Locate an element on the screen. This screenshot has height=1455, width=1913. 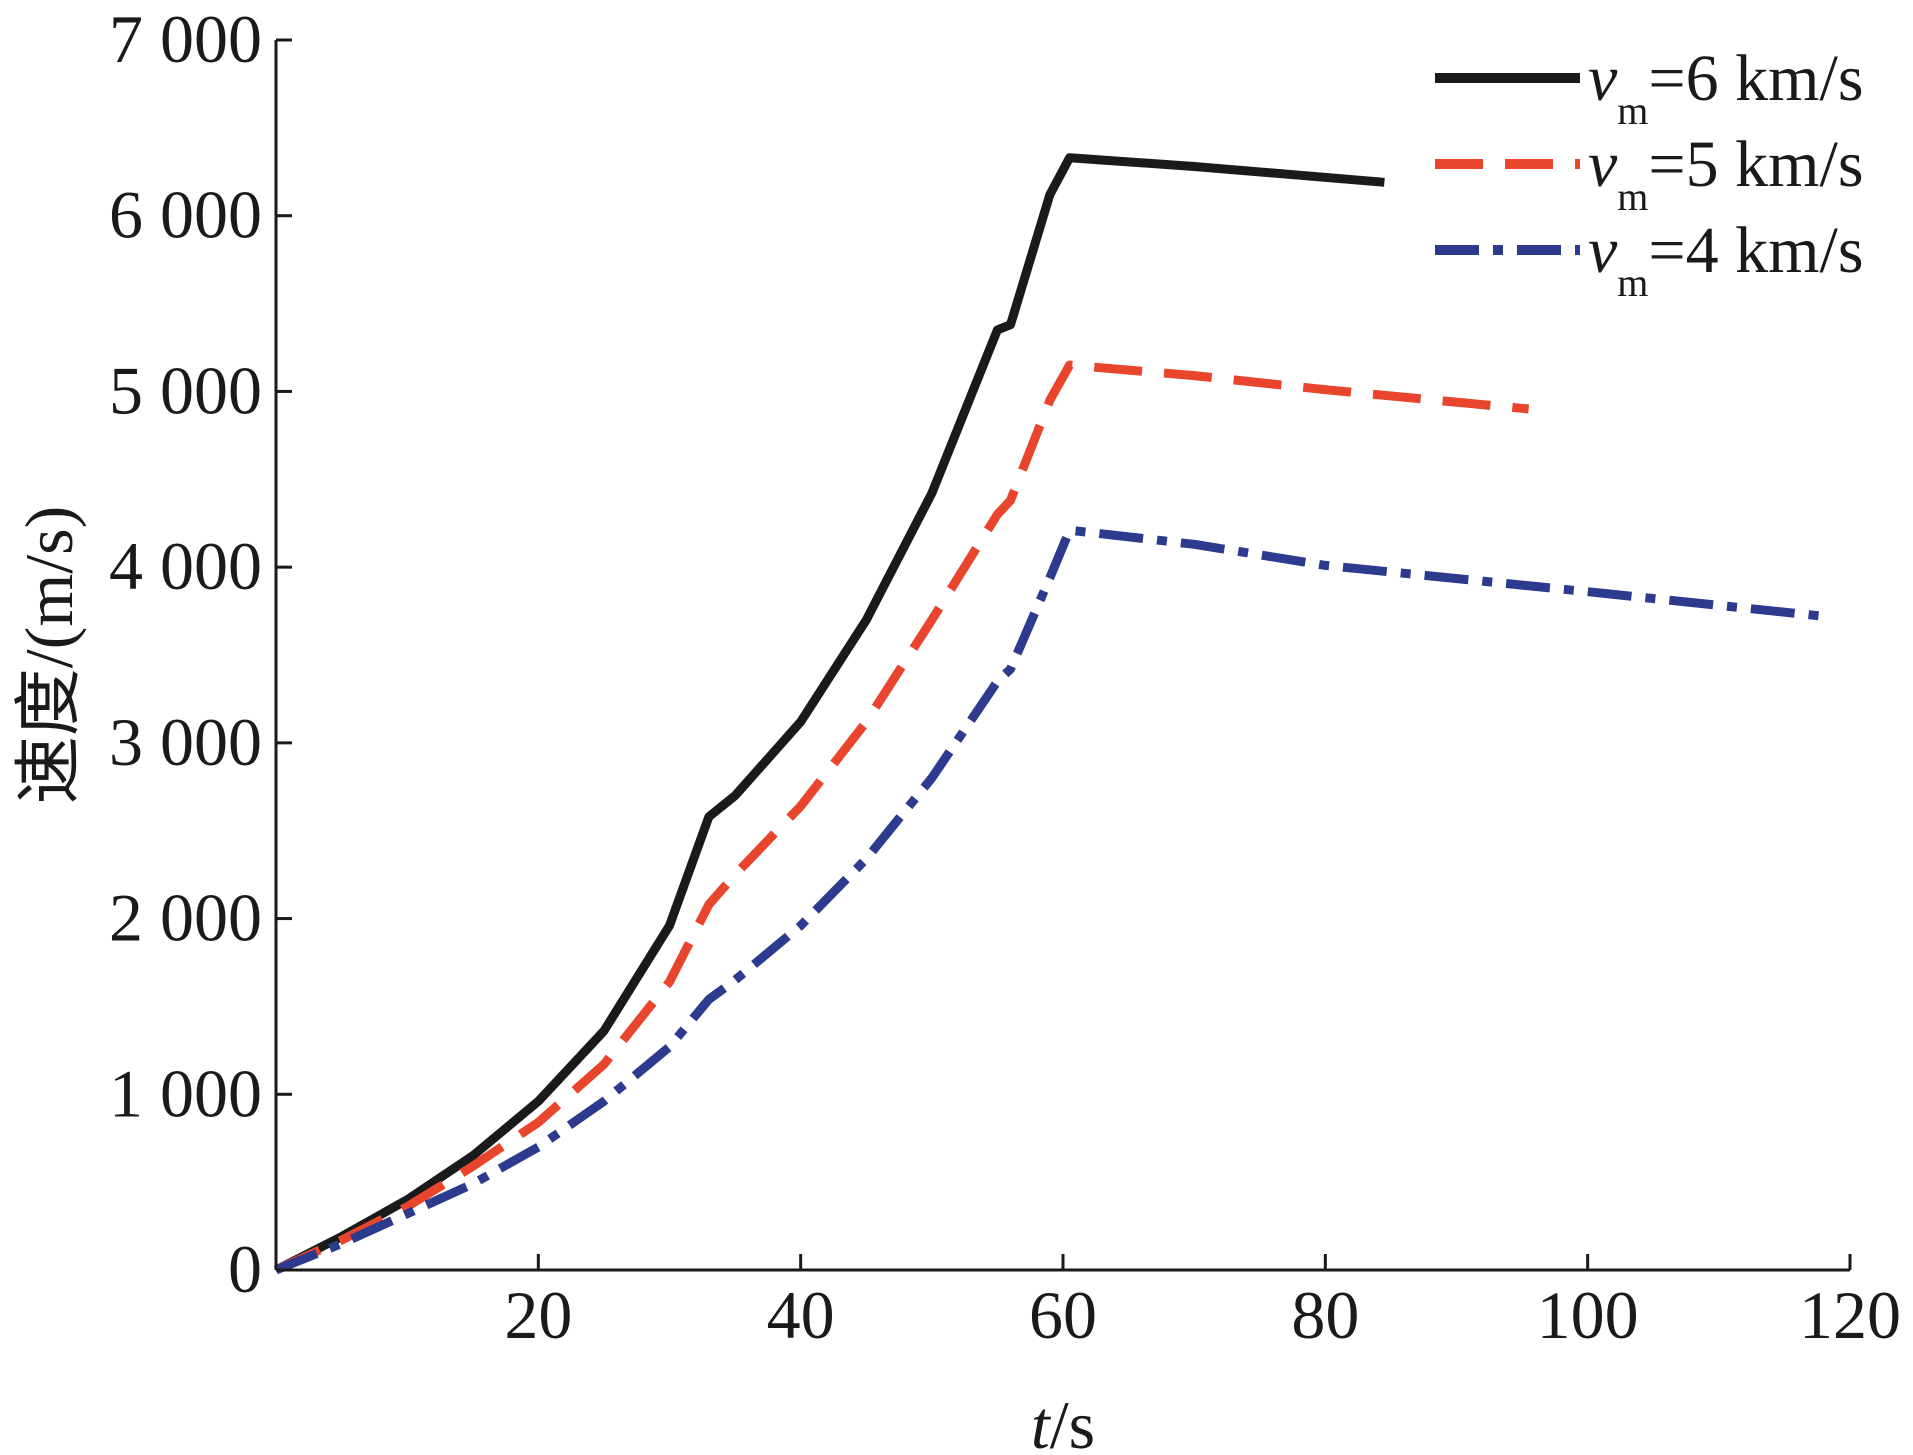
x-axis-title: t/s is located at coordinates (1063, 1421).